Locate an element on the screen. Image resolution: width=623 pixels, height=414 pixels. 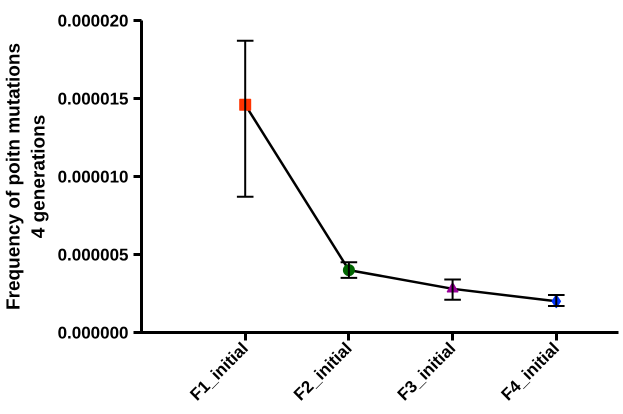
y-tick-label: 0.000015 is located at coordinates (93, 99).